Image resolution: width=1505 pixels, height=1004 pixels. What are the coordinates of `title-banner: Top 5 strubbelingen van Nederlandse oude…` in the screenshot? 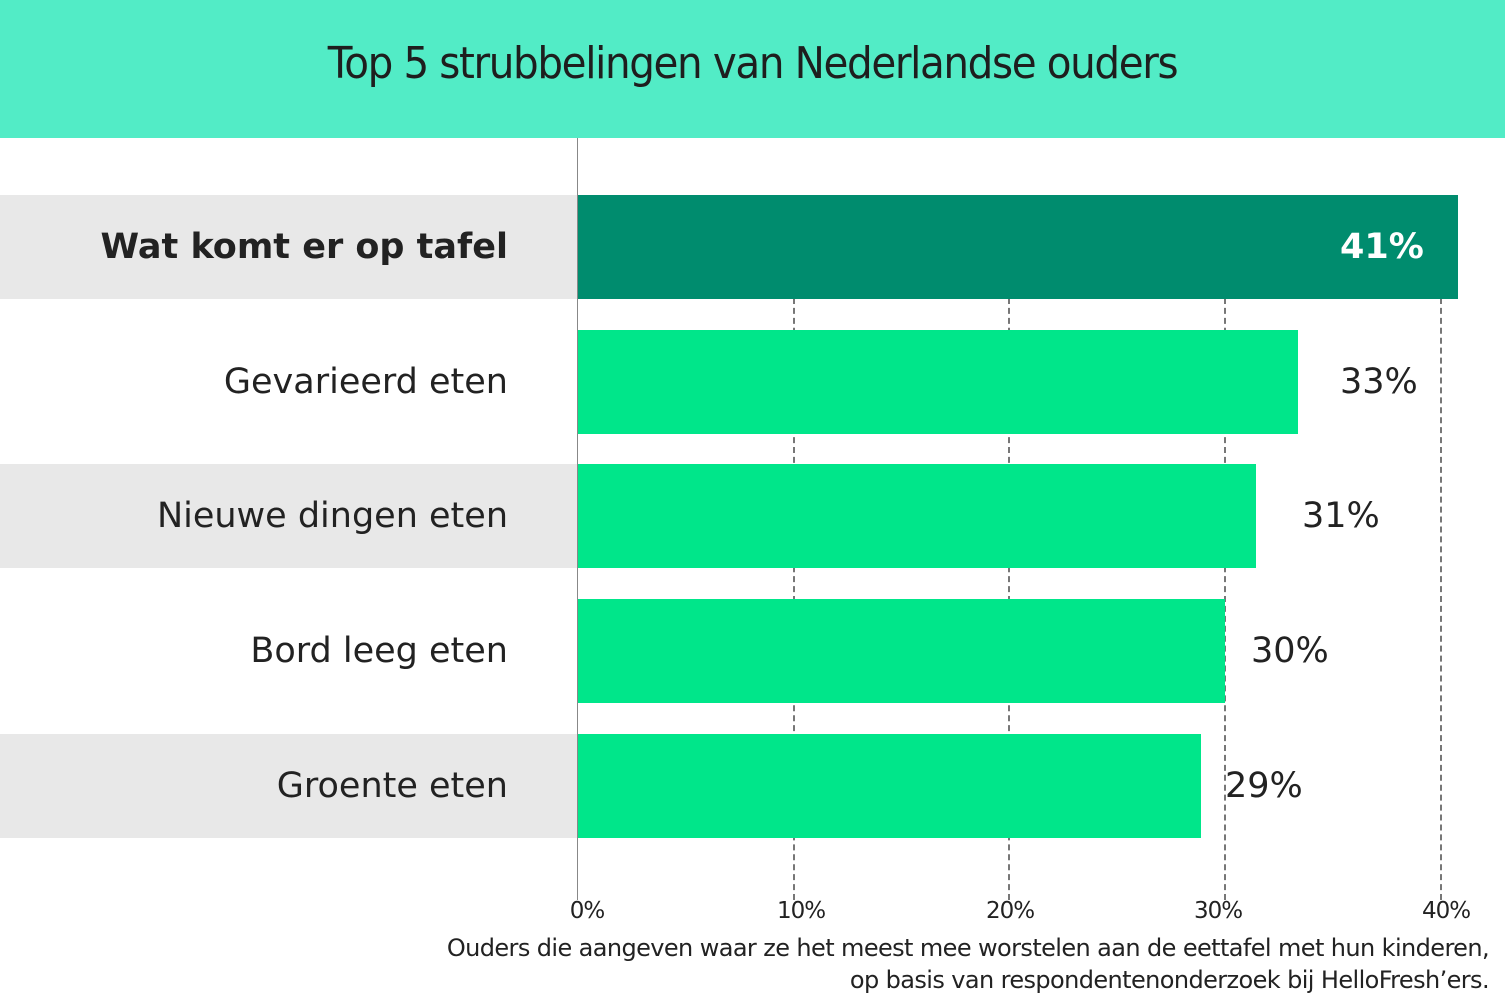 It's located at (752, 69).